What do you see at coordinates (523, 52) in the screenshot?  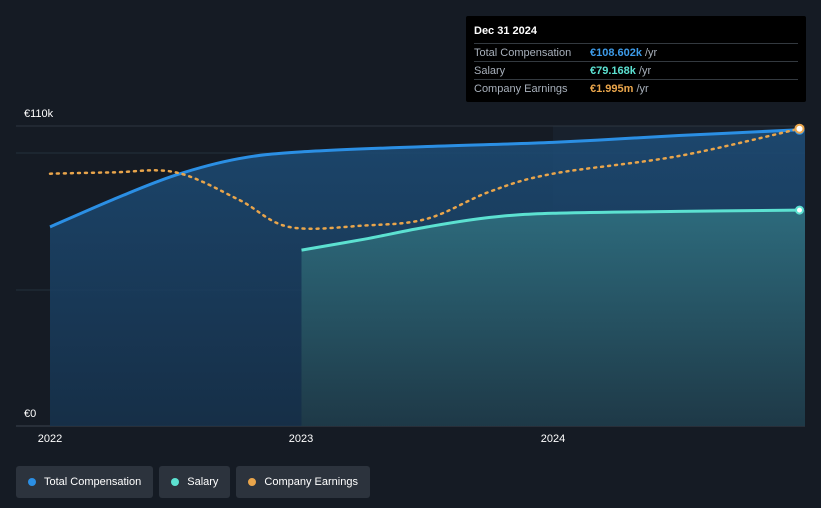 I see `tooltip-label: Total Compensation` at bounding box center [523, 52].